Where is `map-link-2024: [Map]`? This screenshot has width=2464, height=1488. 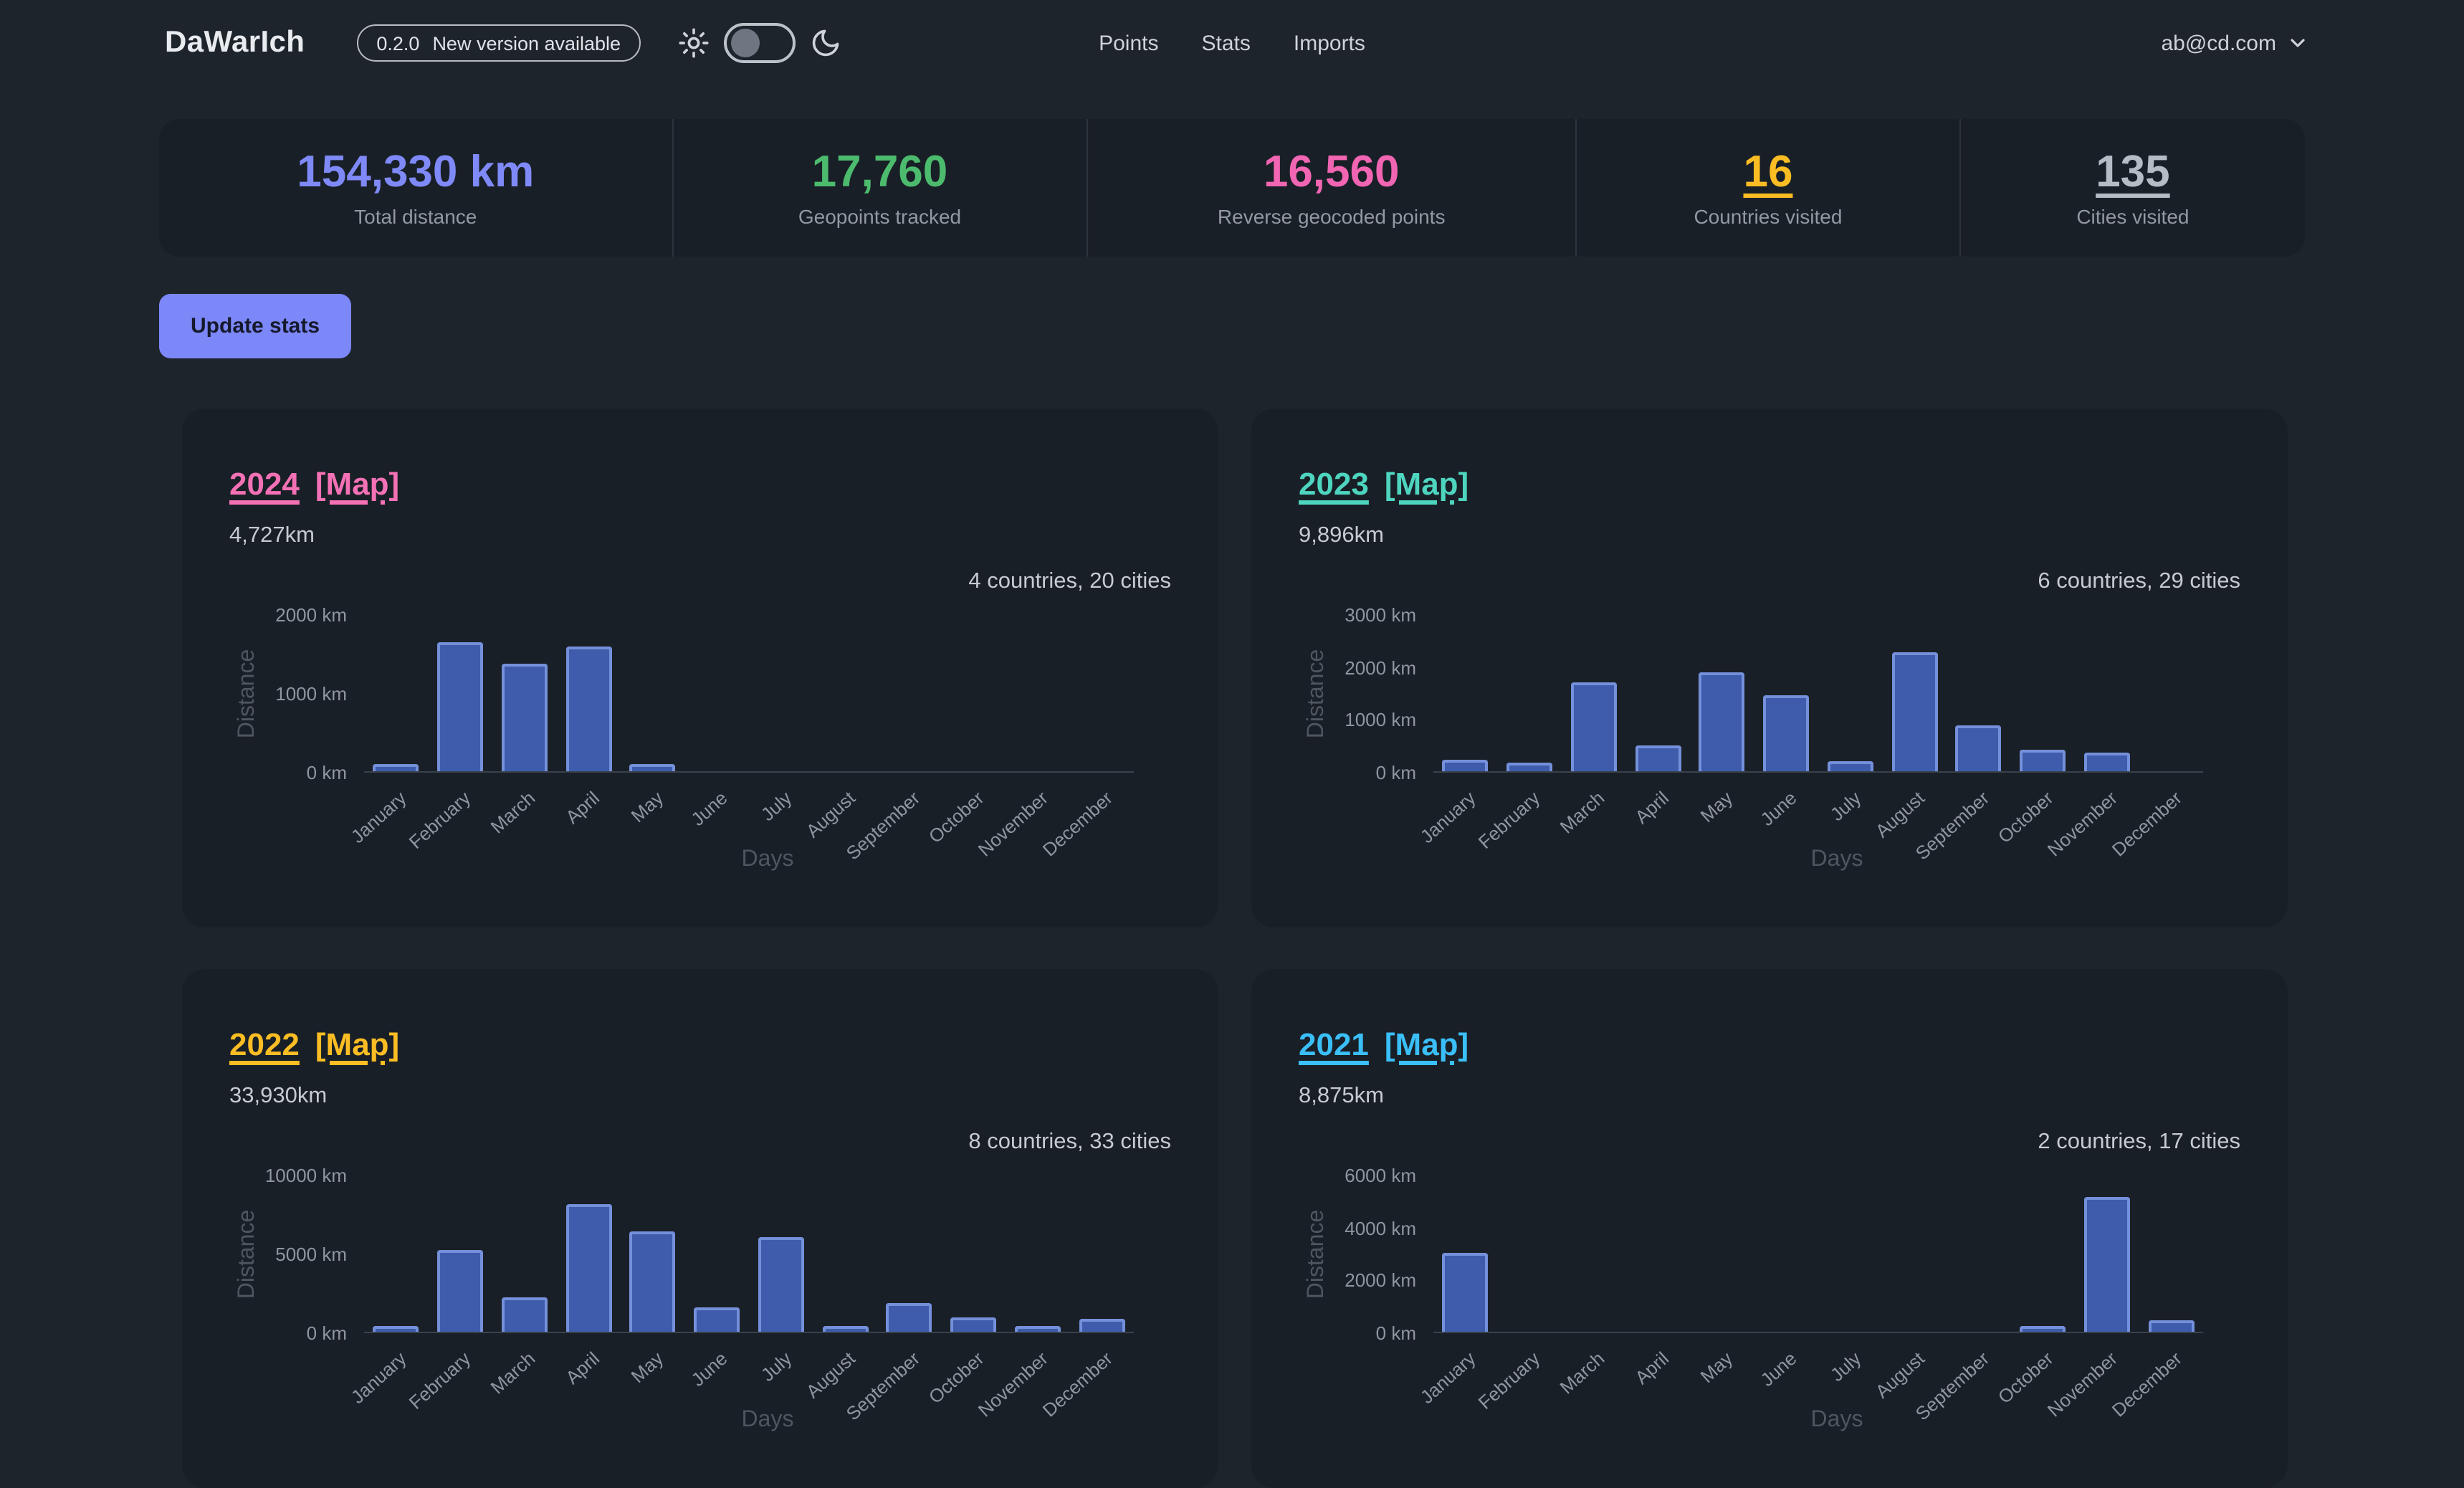 map-link-2024: [Map] is located at coordinates (358, 484).